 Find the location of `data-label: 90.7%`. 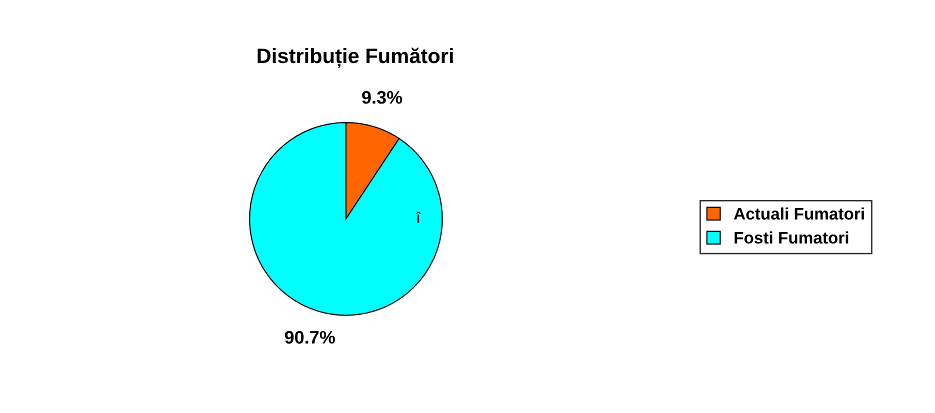

data-label: 90.7% is located at coordinates (309, 337).